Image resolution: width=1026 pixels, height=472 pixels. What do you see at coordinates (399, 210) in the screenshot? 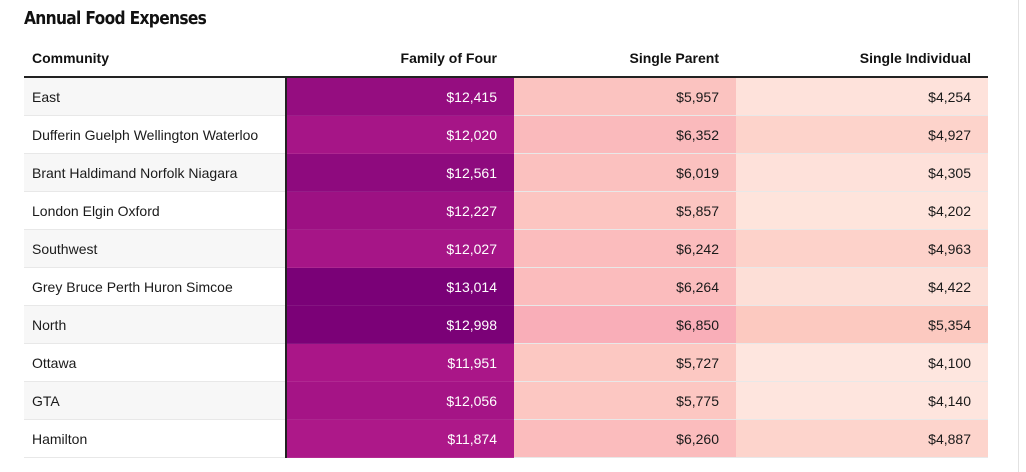
I see `family-of-four-cell: $12,227` at bounding box center [399, 210].